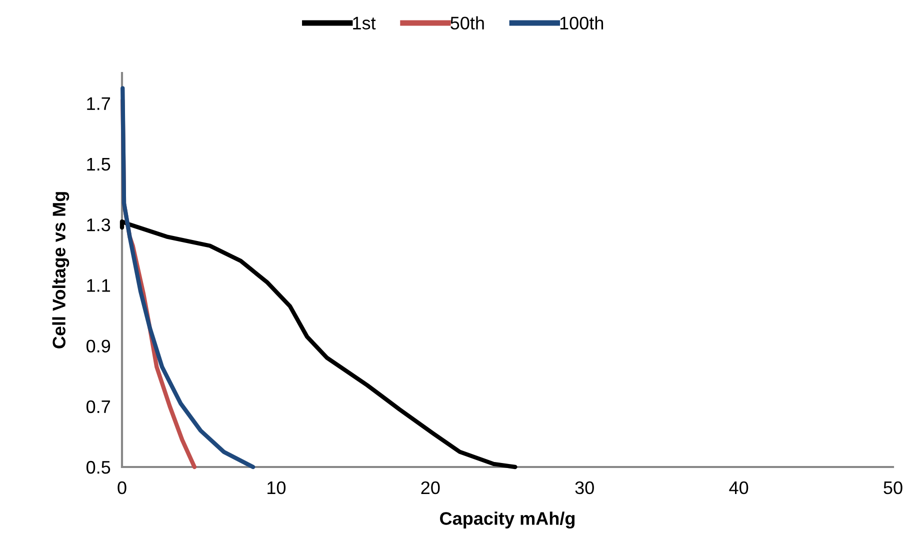 This screenshot has width=909, height=555. I want to click on legend-label: 50th, so click(467, 23).